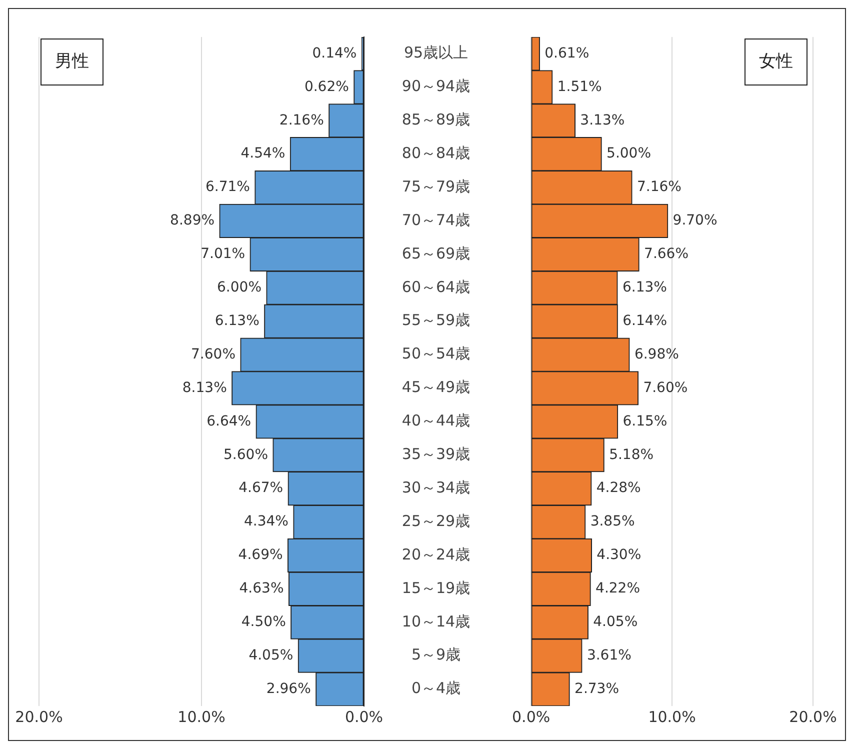 Image resolution: width=854 pixels, height=749 pixels. I want to click on y-tick-label: 70～74歳, so click(436, 219).